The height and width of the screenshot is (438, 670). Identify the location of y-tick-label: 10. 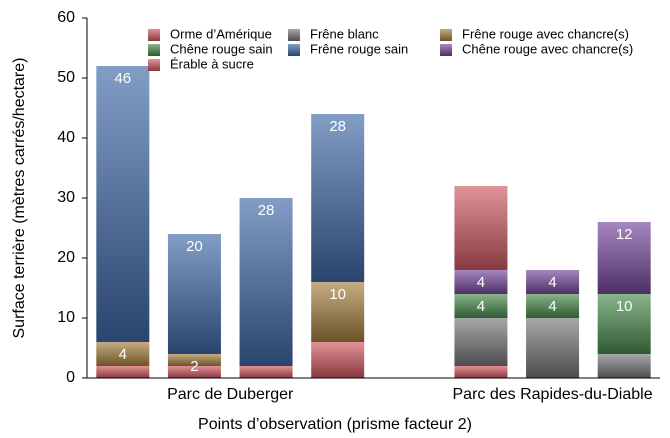
(66, 317).